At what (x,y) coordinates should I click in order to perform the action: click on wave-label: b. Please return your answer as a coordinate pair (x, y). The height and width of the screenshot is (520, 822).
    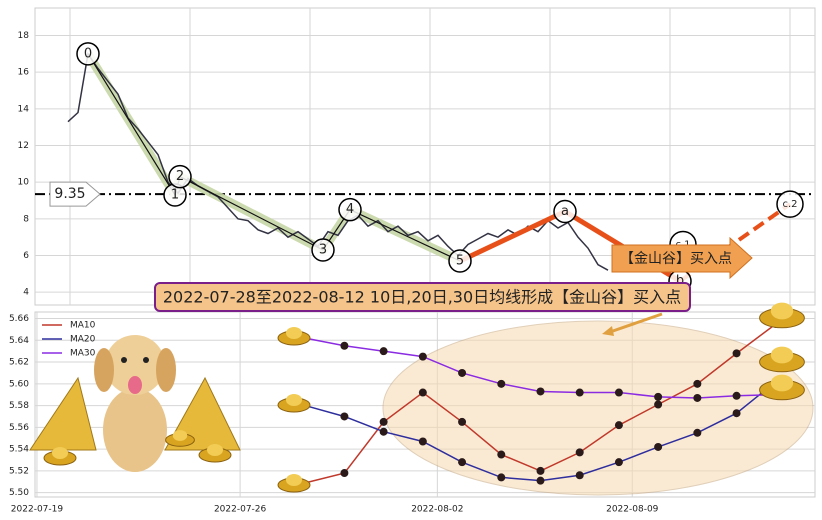
    Looking at the image, I should click on (680, 281).